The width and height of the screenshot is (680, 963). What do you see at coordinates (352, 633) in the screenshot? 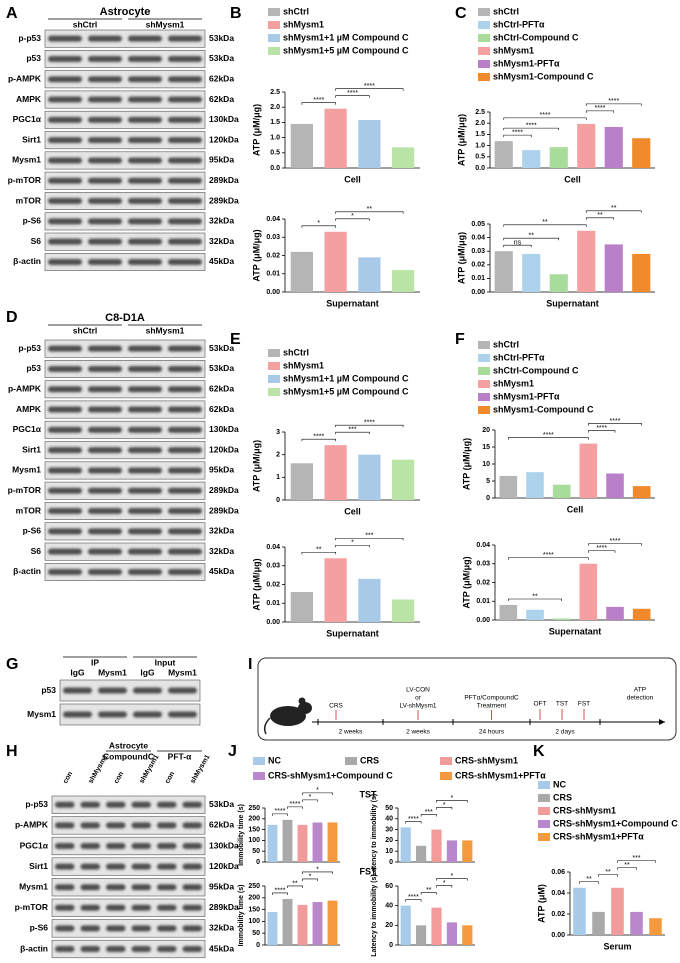
I see `x-axis-label: Supernatant` at bounding box center [352, 633].